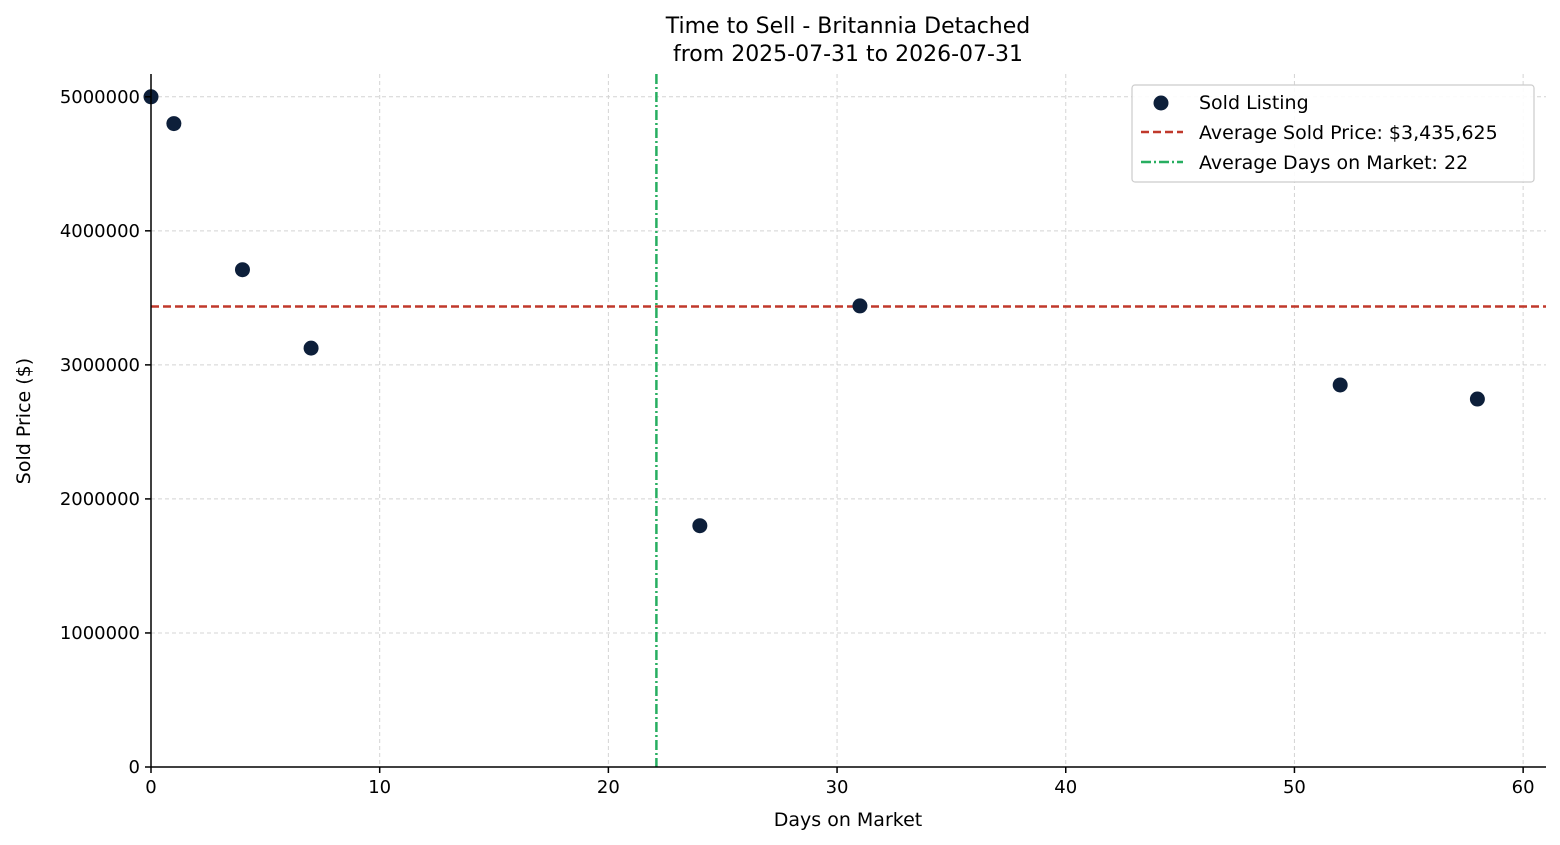 The height and width of the screenshot is (845, 1560). Describe the element at coordinates (1333, 163) in the screenshot. I see `legend-label-average-days: Average Days on Market: 22` at that location.